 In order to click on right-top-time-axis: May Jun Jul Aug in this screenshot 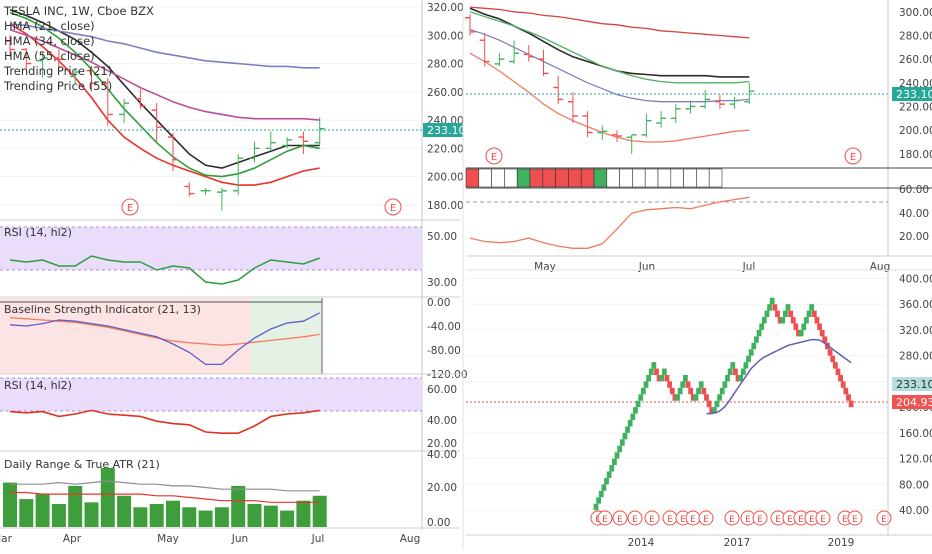, I will do `click(712, 267)`.